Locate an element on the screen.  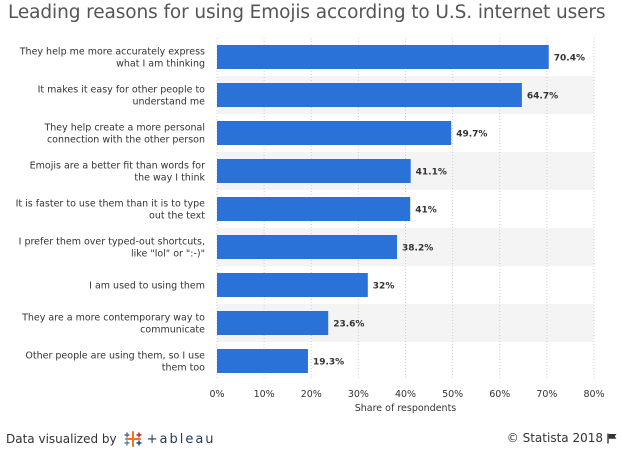
footer-credit: Data visualized by +ableau is located at coordinates (111, 439).